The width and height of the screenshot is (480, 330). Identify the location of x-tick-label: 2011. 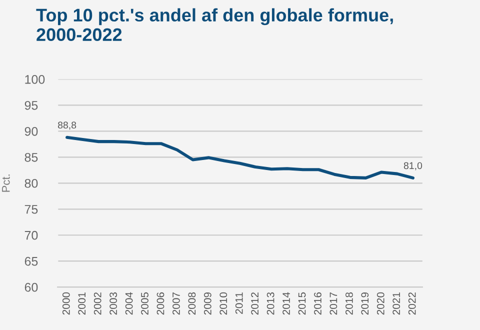
(239, 303).